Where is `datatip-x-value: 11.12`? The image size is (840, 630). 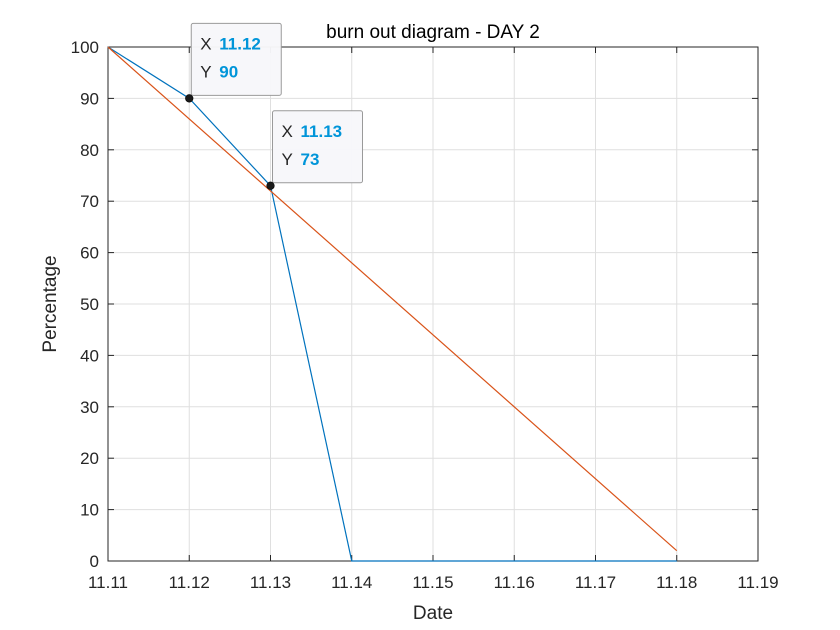 datatip-x-value: 11.12 is located at coordinates (240, 43).